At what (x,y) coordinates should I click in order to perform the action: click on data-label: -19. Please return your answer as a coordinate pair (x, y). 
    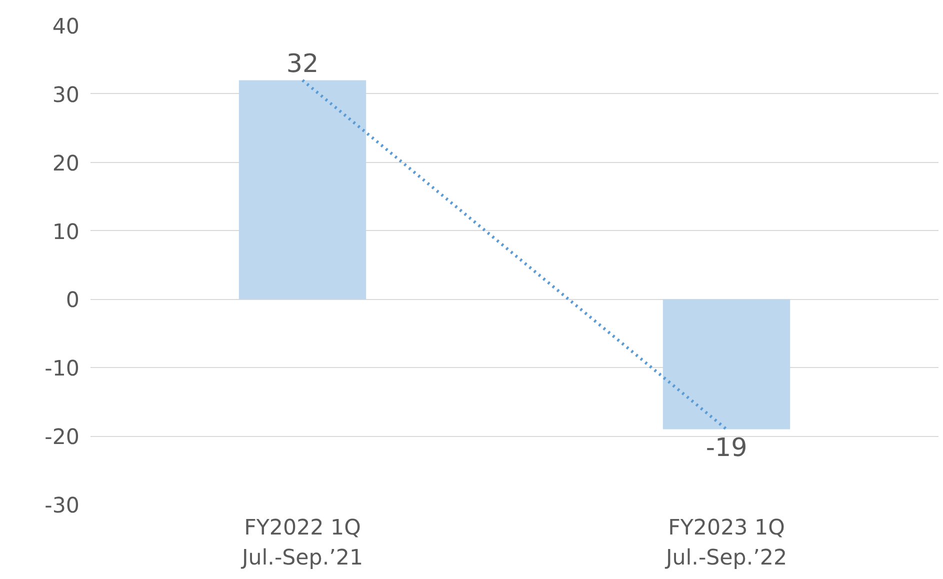
    Looking at the image, I should click on (727, 447).